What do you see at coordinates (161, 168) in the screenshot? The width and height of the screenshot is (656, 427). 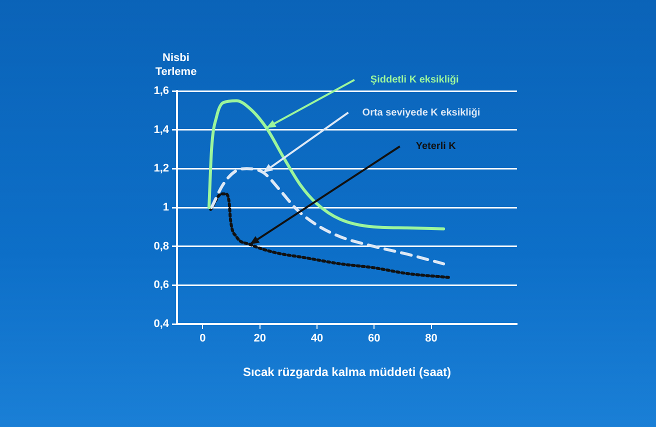 I see `y-tick-label: 1,2` at bounding box center [161, 168].